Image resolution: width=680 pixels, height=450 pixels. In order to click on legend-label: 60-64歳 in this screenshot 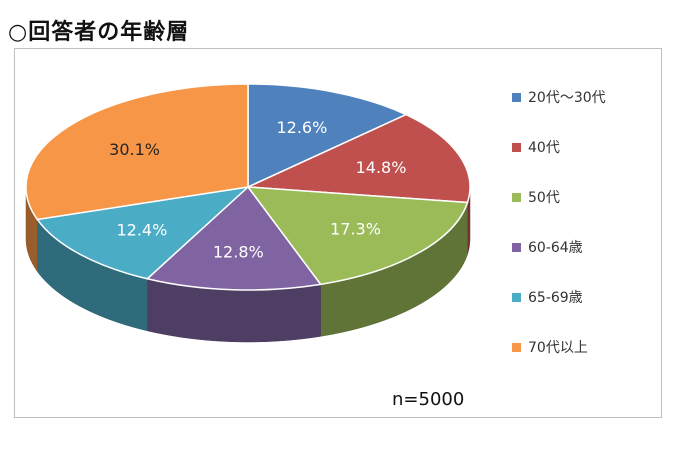, I will do `click(555, 248)`.